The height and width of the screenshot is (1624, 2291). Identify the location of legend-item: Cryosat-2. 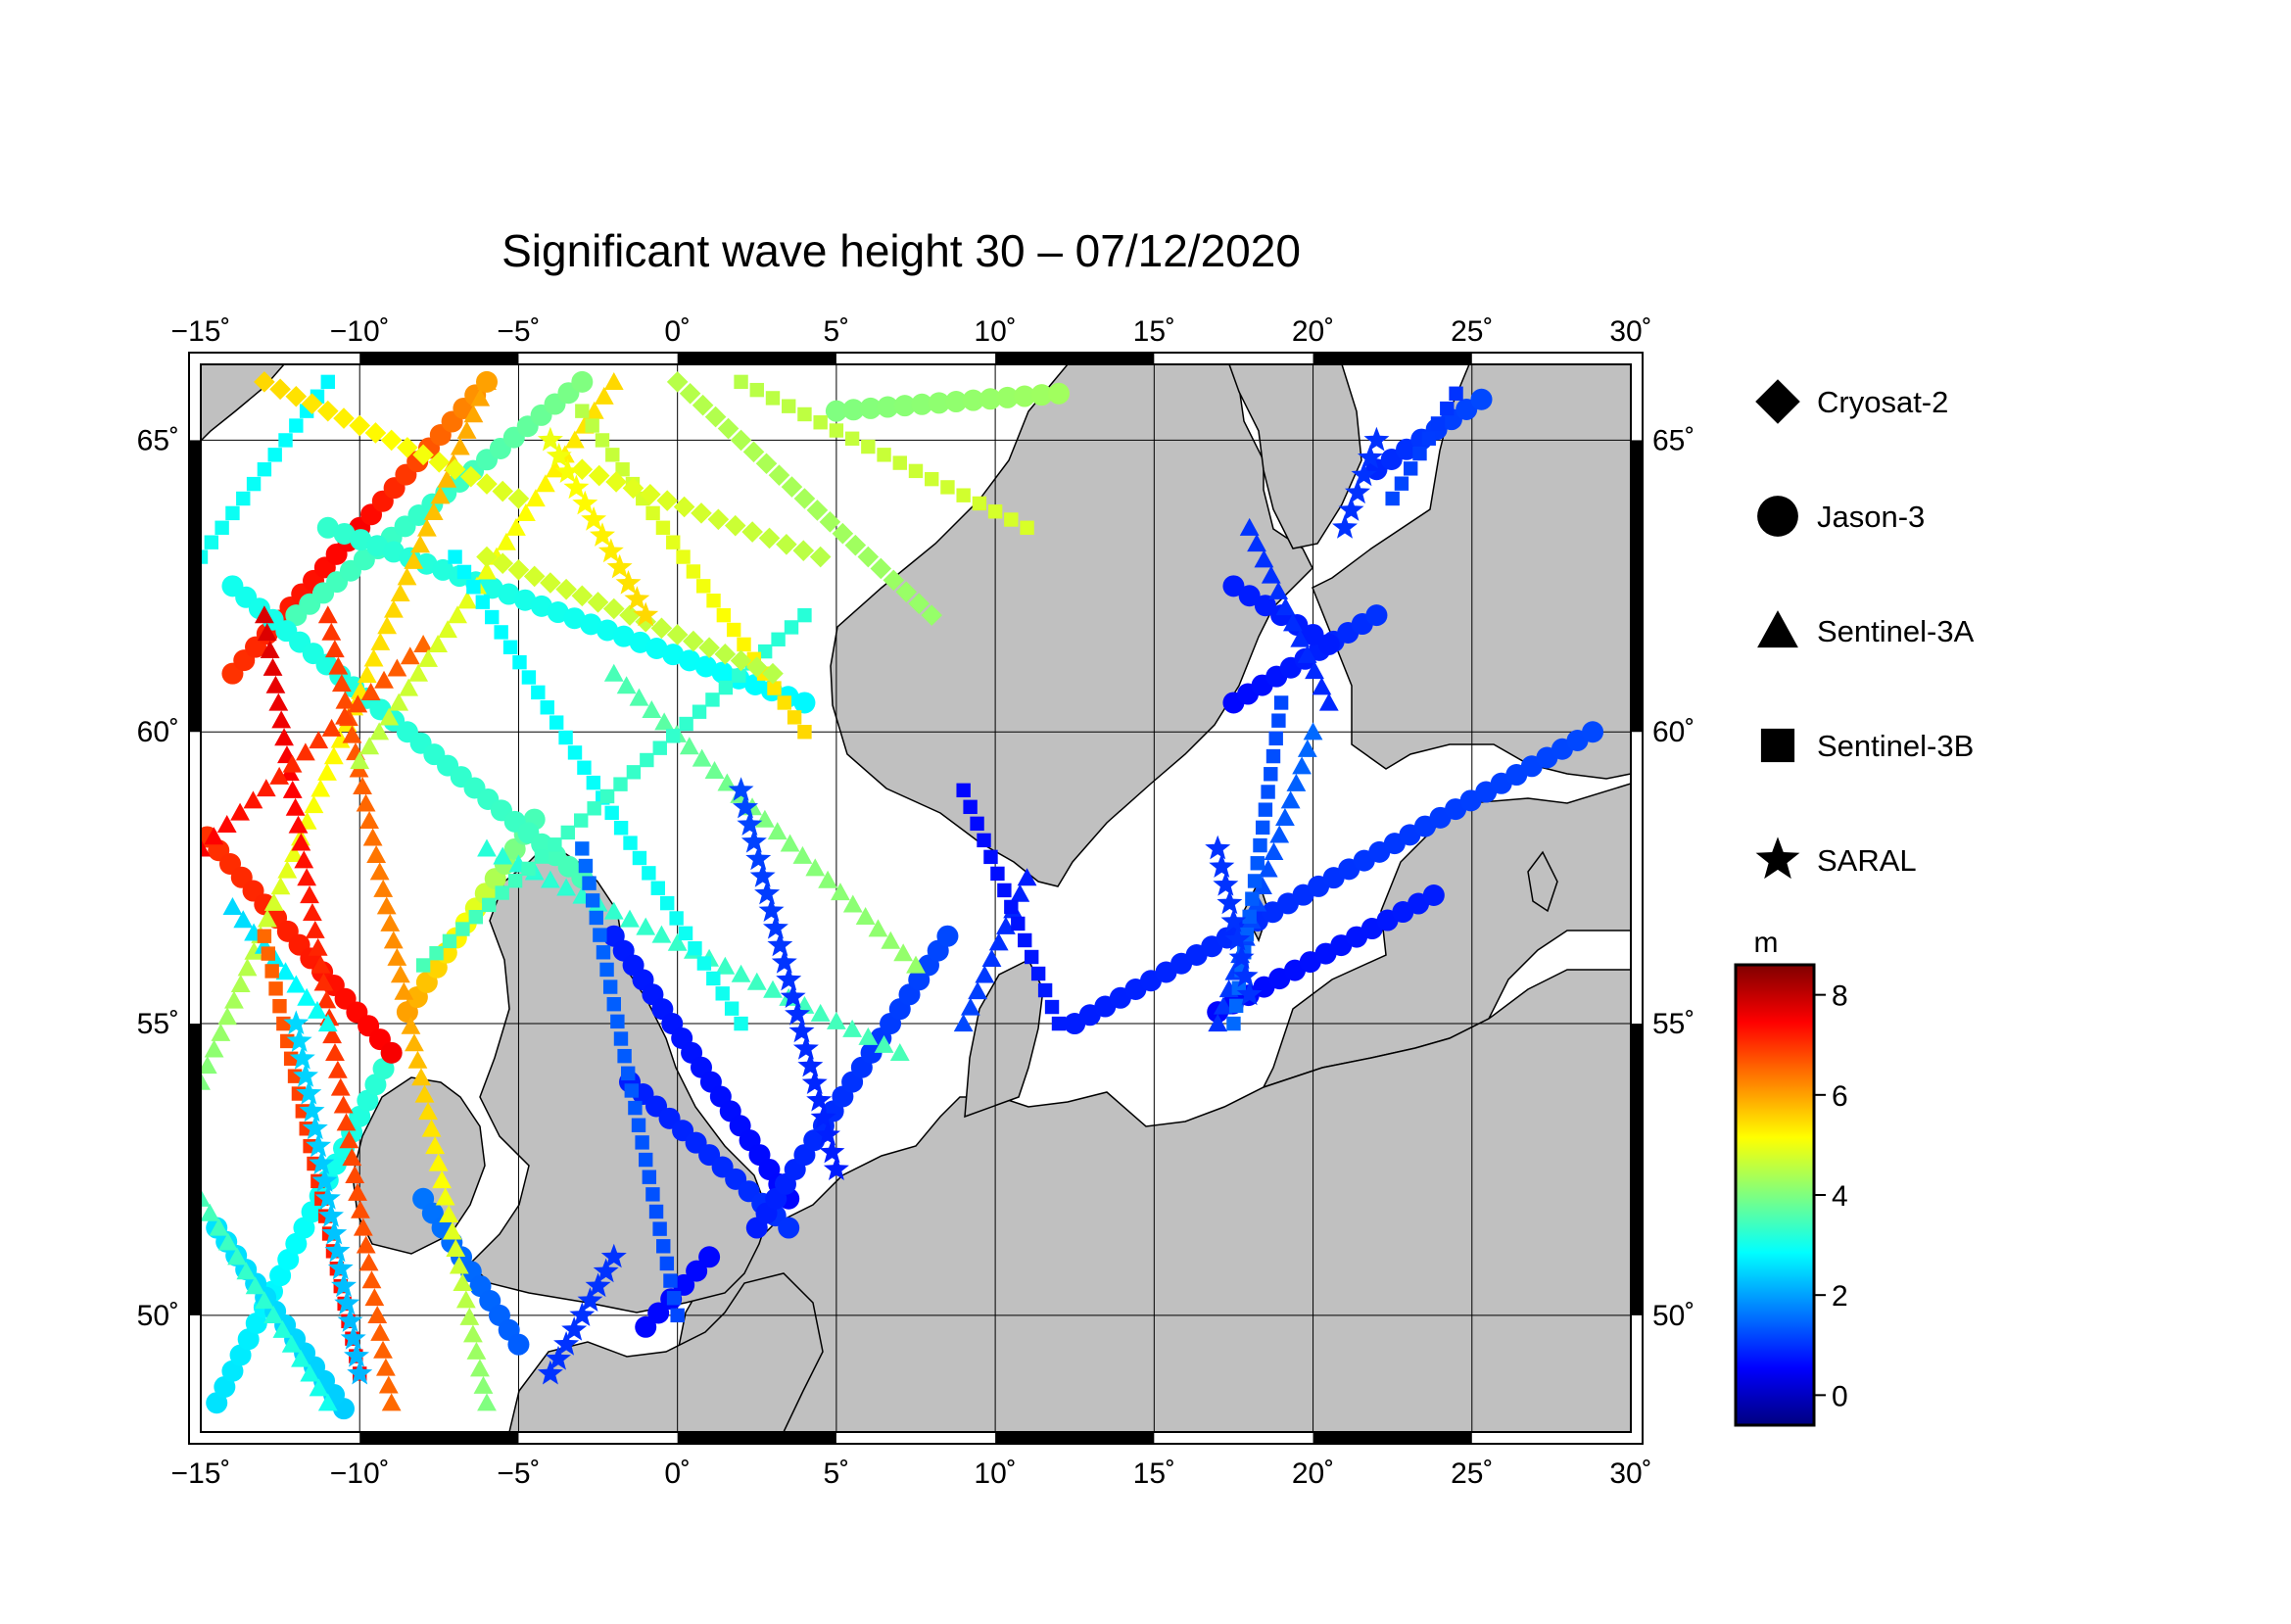
(1851, 401).